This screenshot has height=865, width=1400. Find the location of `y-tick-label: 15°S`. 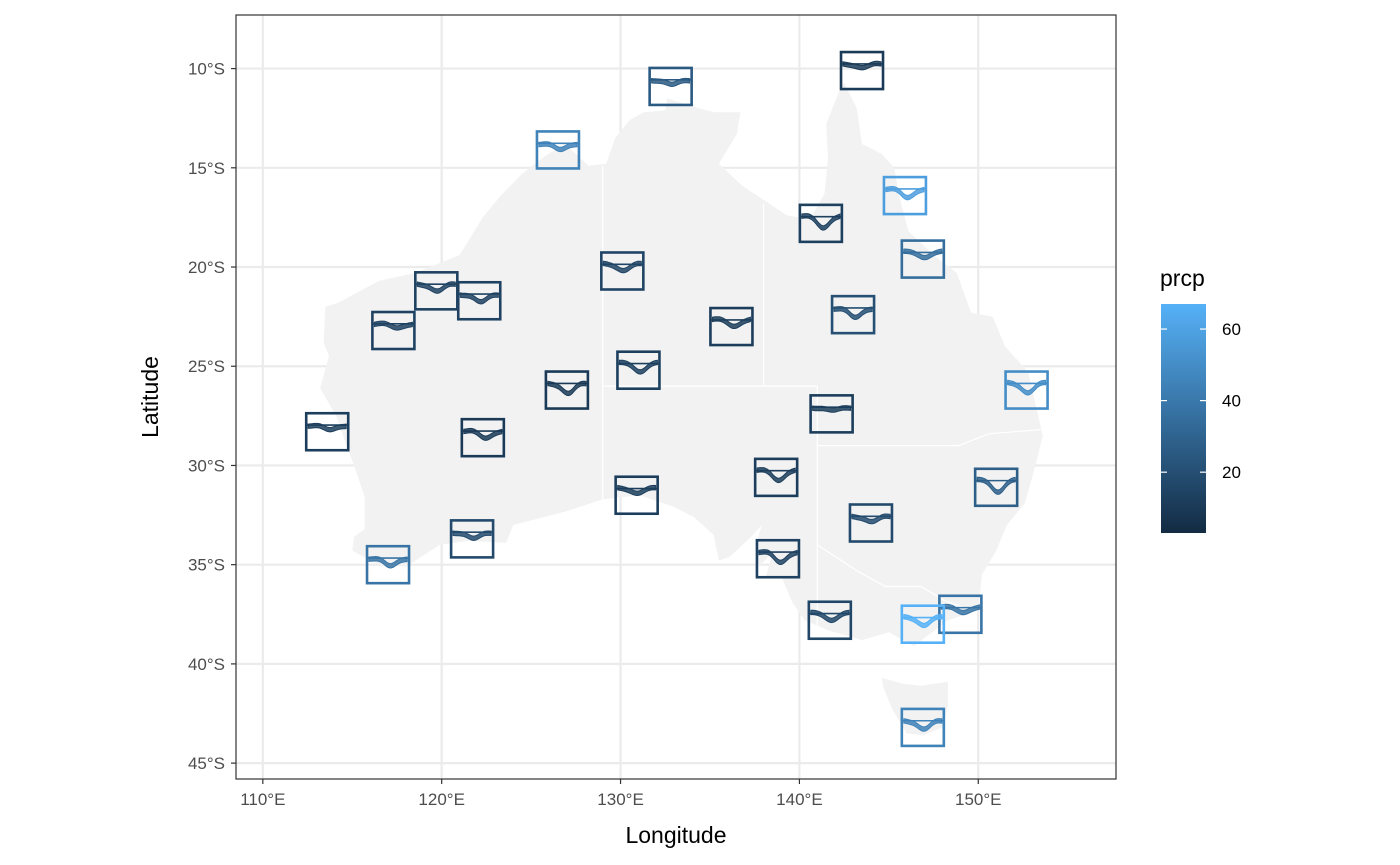

y-tick-label: 15°S is located at coordinates (206, 168).